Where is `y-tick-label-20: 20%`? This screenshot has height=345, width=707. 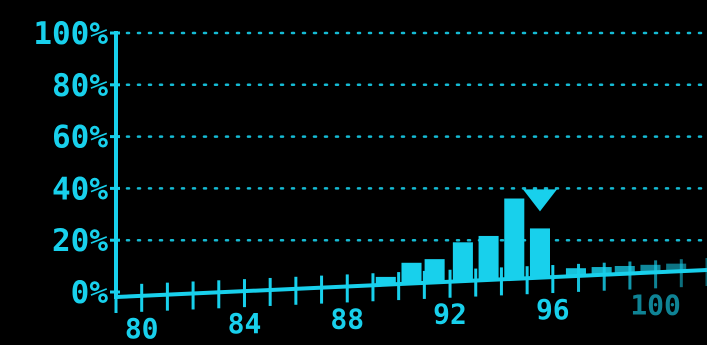 y-tick-label-20: 20% is located at coordinates (80, 241).